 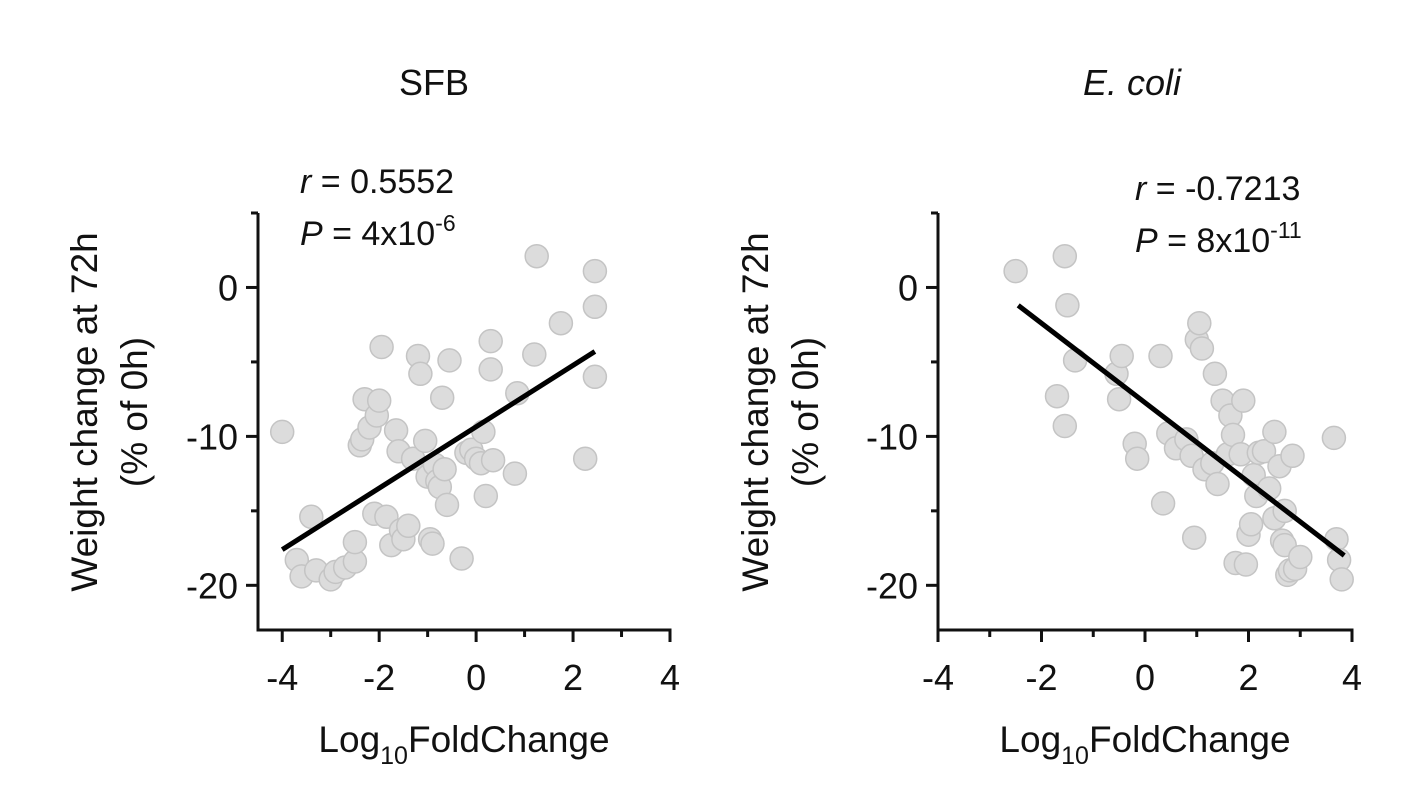 I want to click on r-value: = 0.5552, so click(x=382, y=182).